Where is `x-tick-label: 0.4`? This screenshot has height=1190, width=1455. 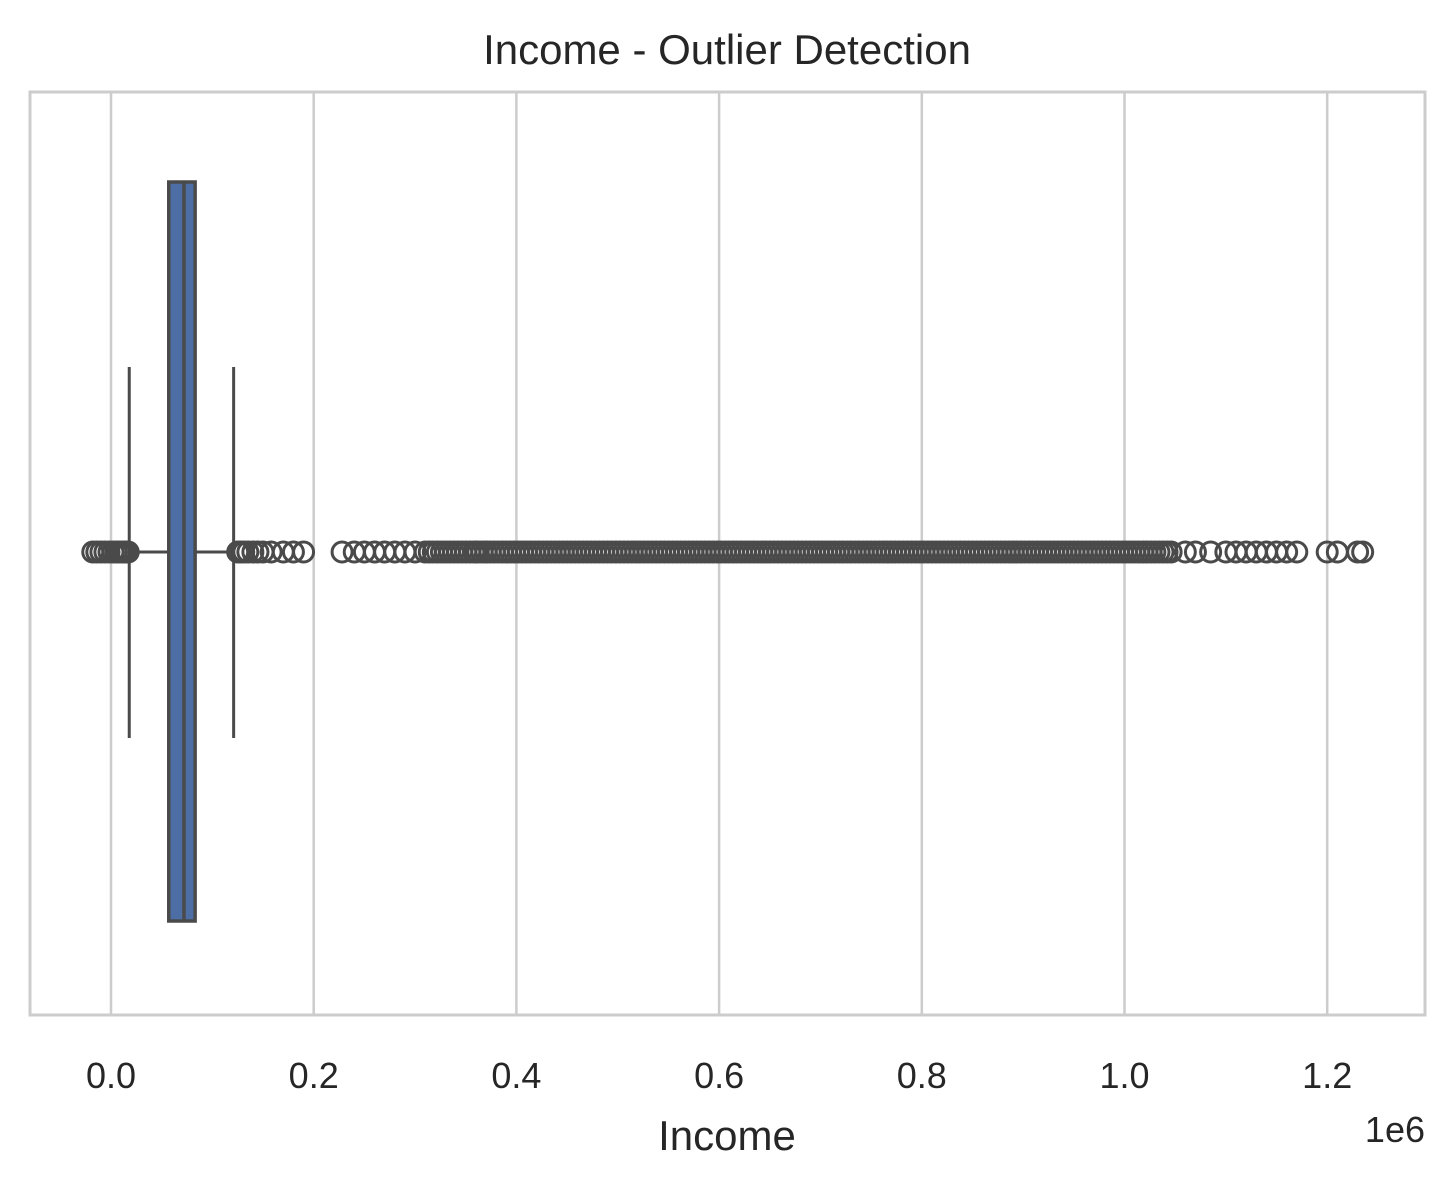 x-tick-label: 0.4 is located at coordinates (516, 1075).